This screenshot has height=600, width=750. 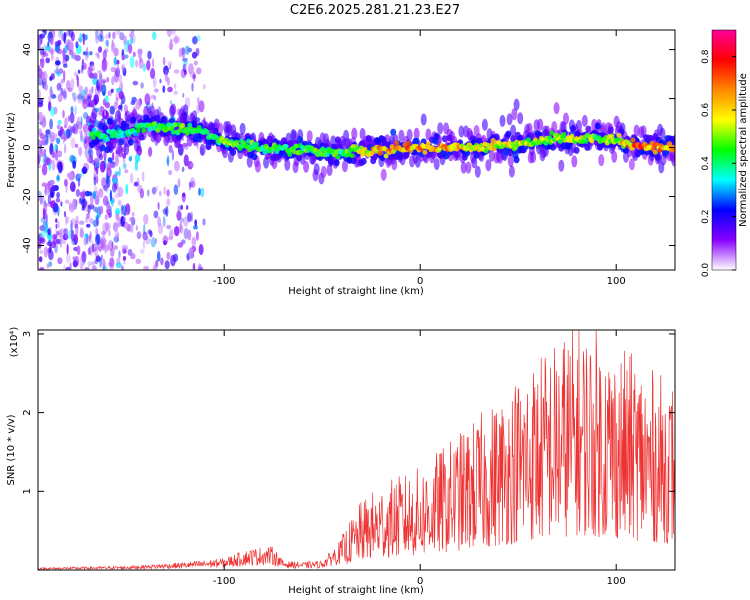 I want to click on colorbar-tick-label: 0.8, so click(x=706, y=56).